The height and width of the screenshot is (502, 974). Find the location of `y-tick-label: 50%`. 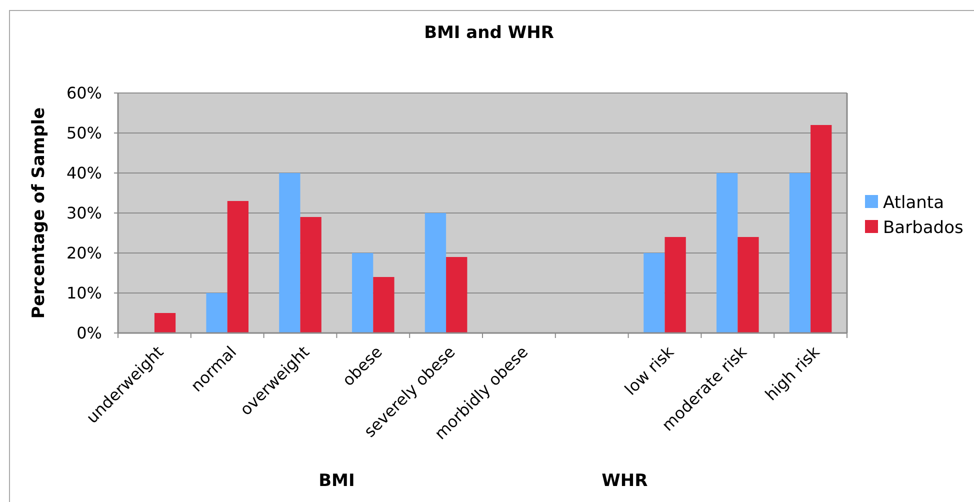

y-tick-label: 50% is located at coordinates (84, 133).